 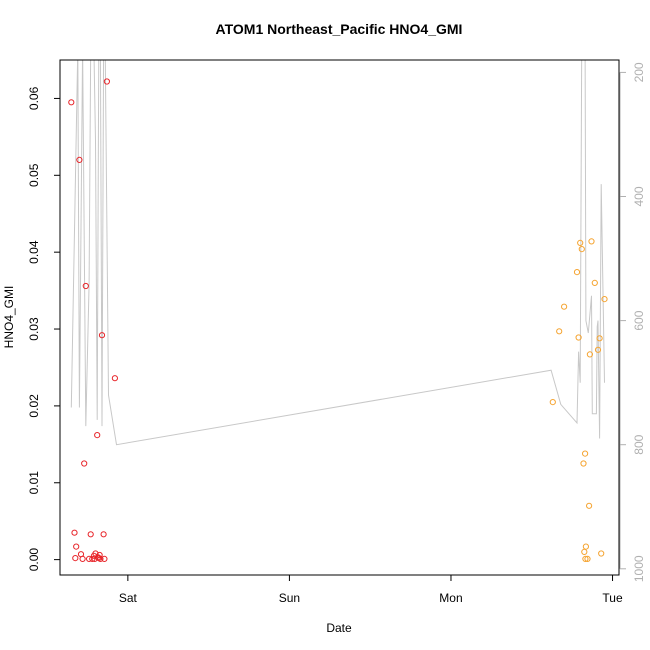 I want to click on x-tick-label: Sat, so click(x=128, y=598).